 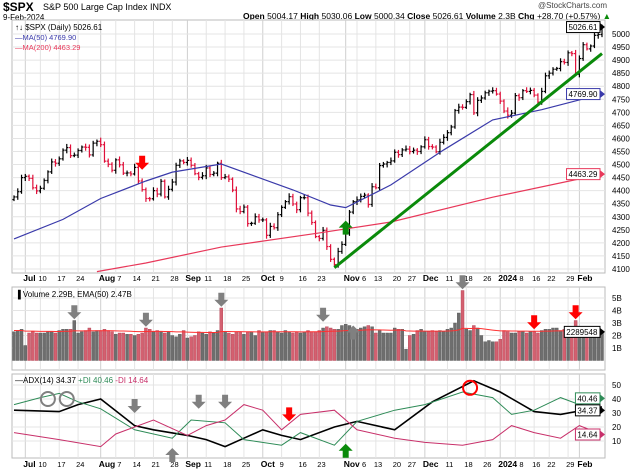 What do you see at coordinates (621, 217) in the screenshot?
I see `price-tick-label: 4300` at bounding box center [621, 217].